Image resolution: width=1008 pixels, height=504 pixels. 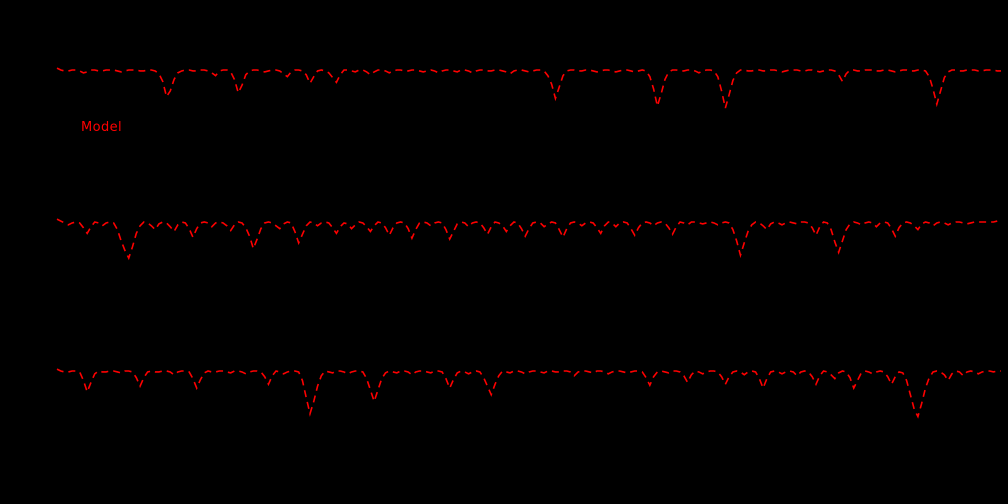 What do you see at coordinates (102, 127) in the screenshot?
I see `legend-model-label: Model` at bounding box center [102, 127].